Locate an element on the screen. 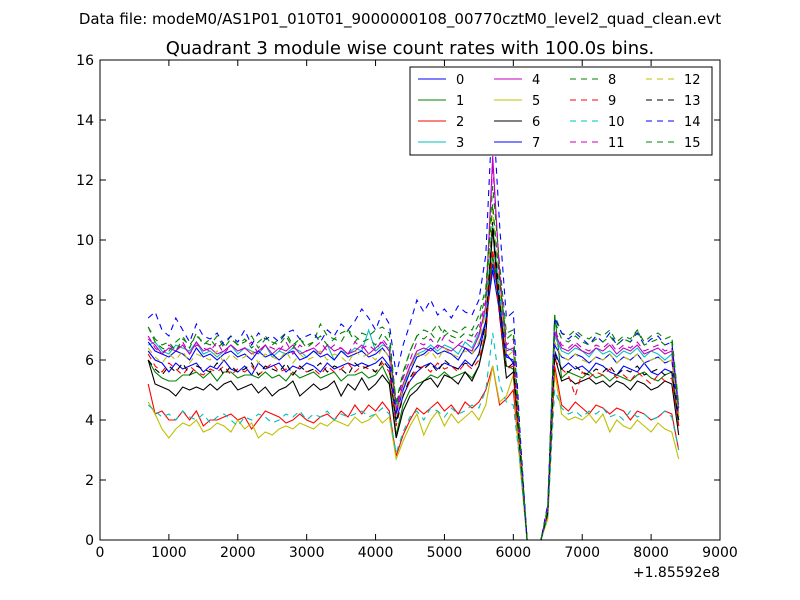 Image resolution: width=800 pixels, height=600 pixels. x-tick-label: 2000 is located at coordinates (238, 553).